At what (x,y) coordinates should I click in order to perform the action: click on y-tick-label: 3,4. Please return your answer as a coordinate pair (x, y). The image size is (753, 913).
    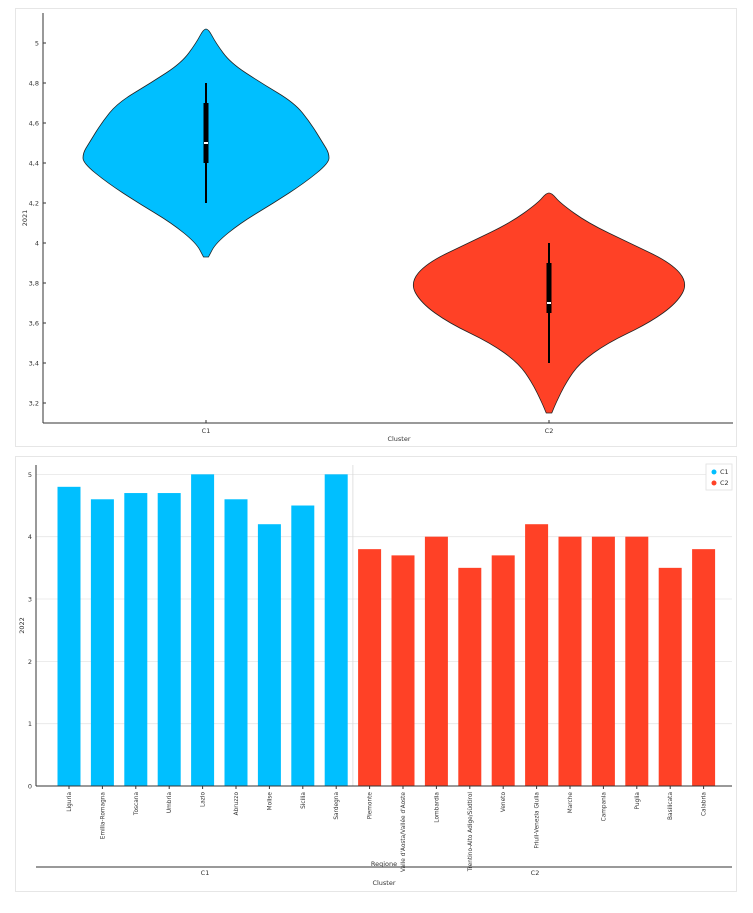
    Looking at the image, I should click on (34, 364).